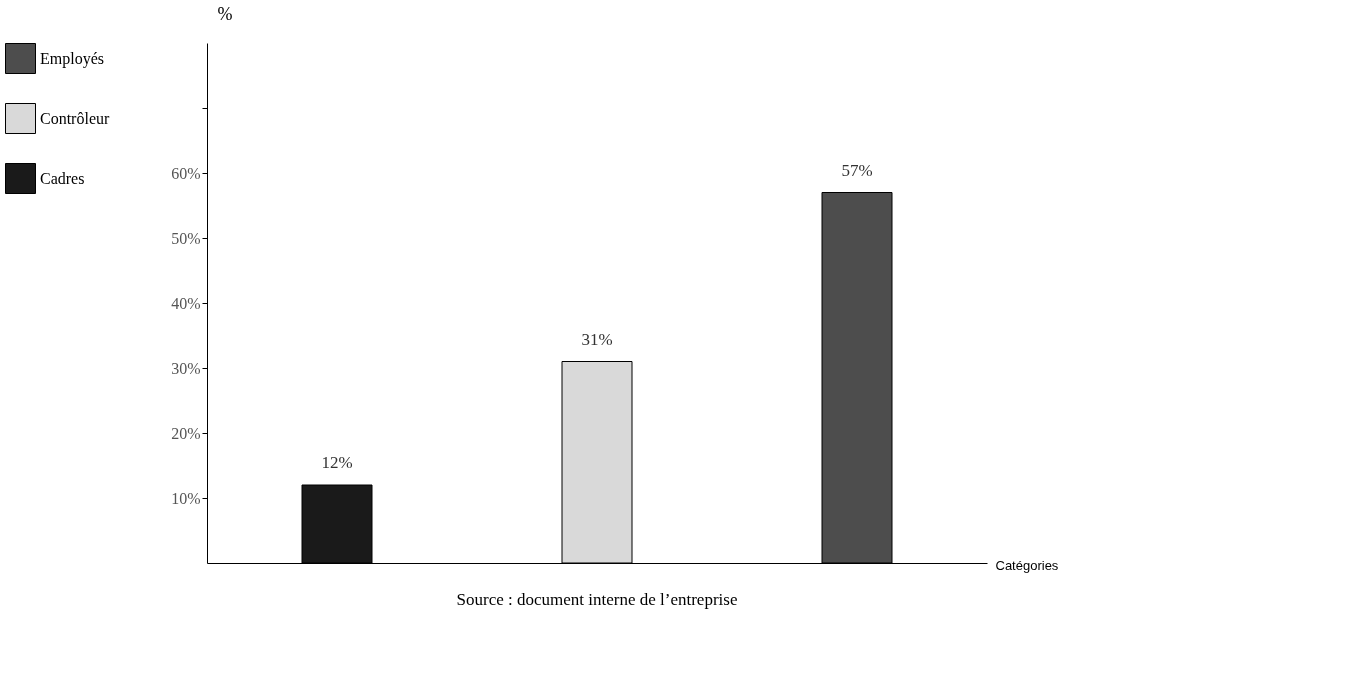  I want to click on legend-label: Employés, so click(72, 58).